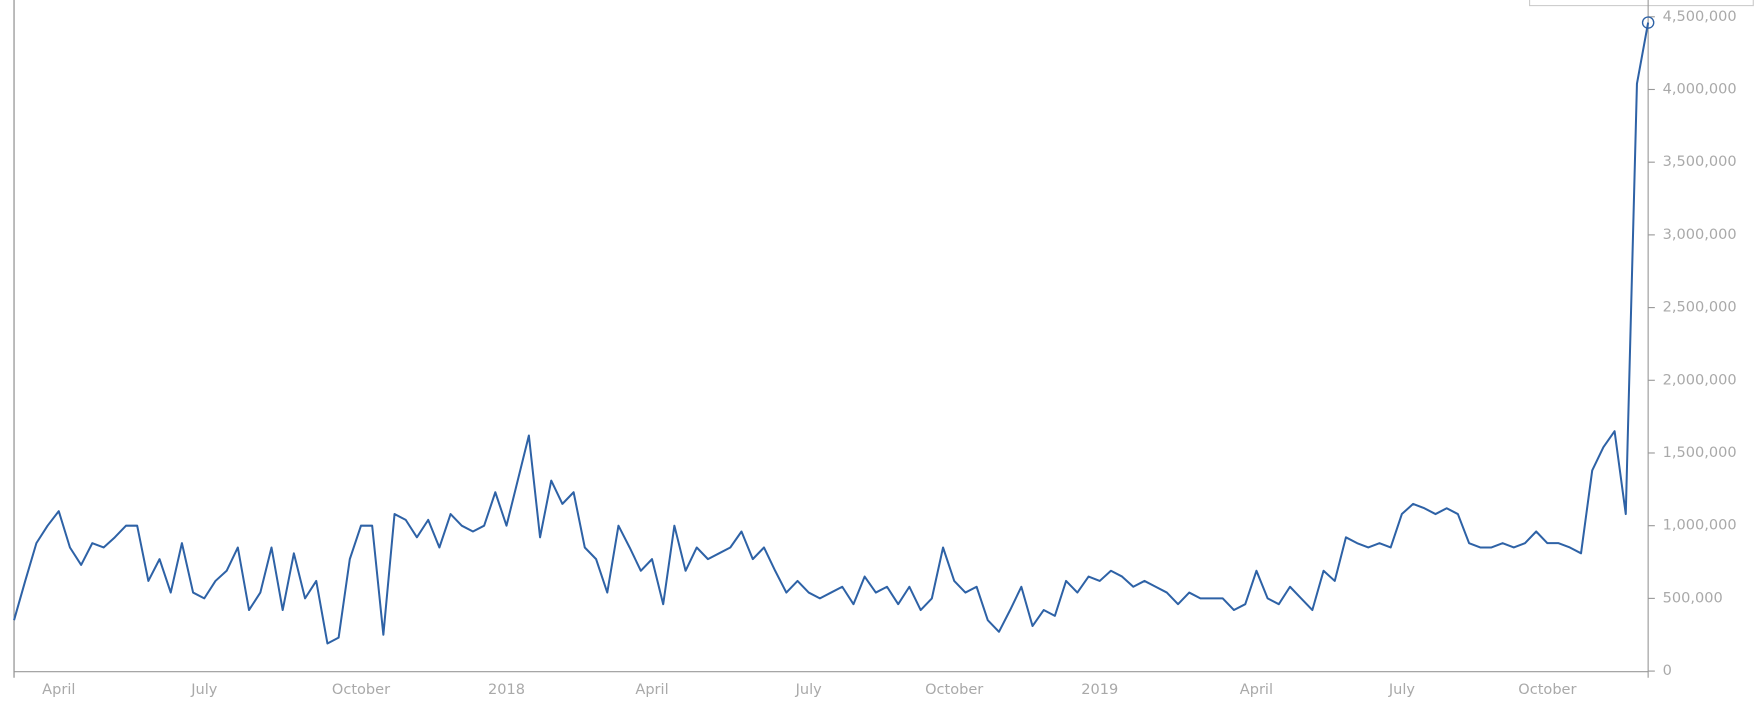 The width and height of the screenshot is (1755, 708). What do you see at coordinates (1700, 162) in the screenshot?
I see `y-tick-label: 3,500,000` at bounding box center [1700, 162].